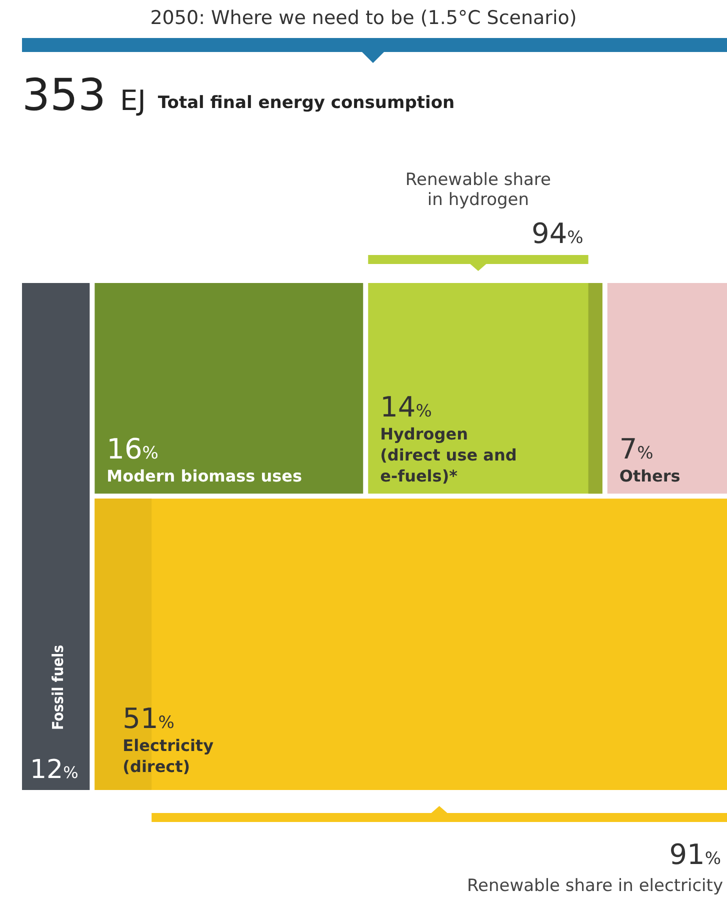  What do you see at coordinates (478, 180) in the screenshot?
I see `text: Renewable share` at bounding box center [478, 180].